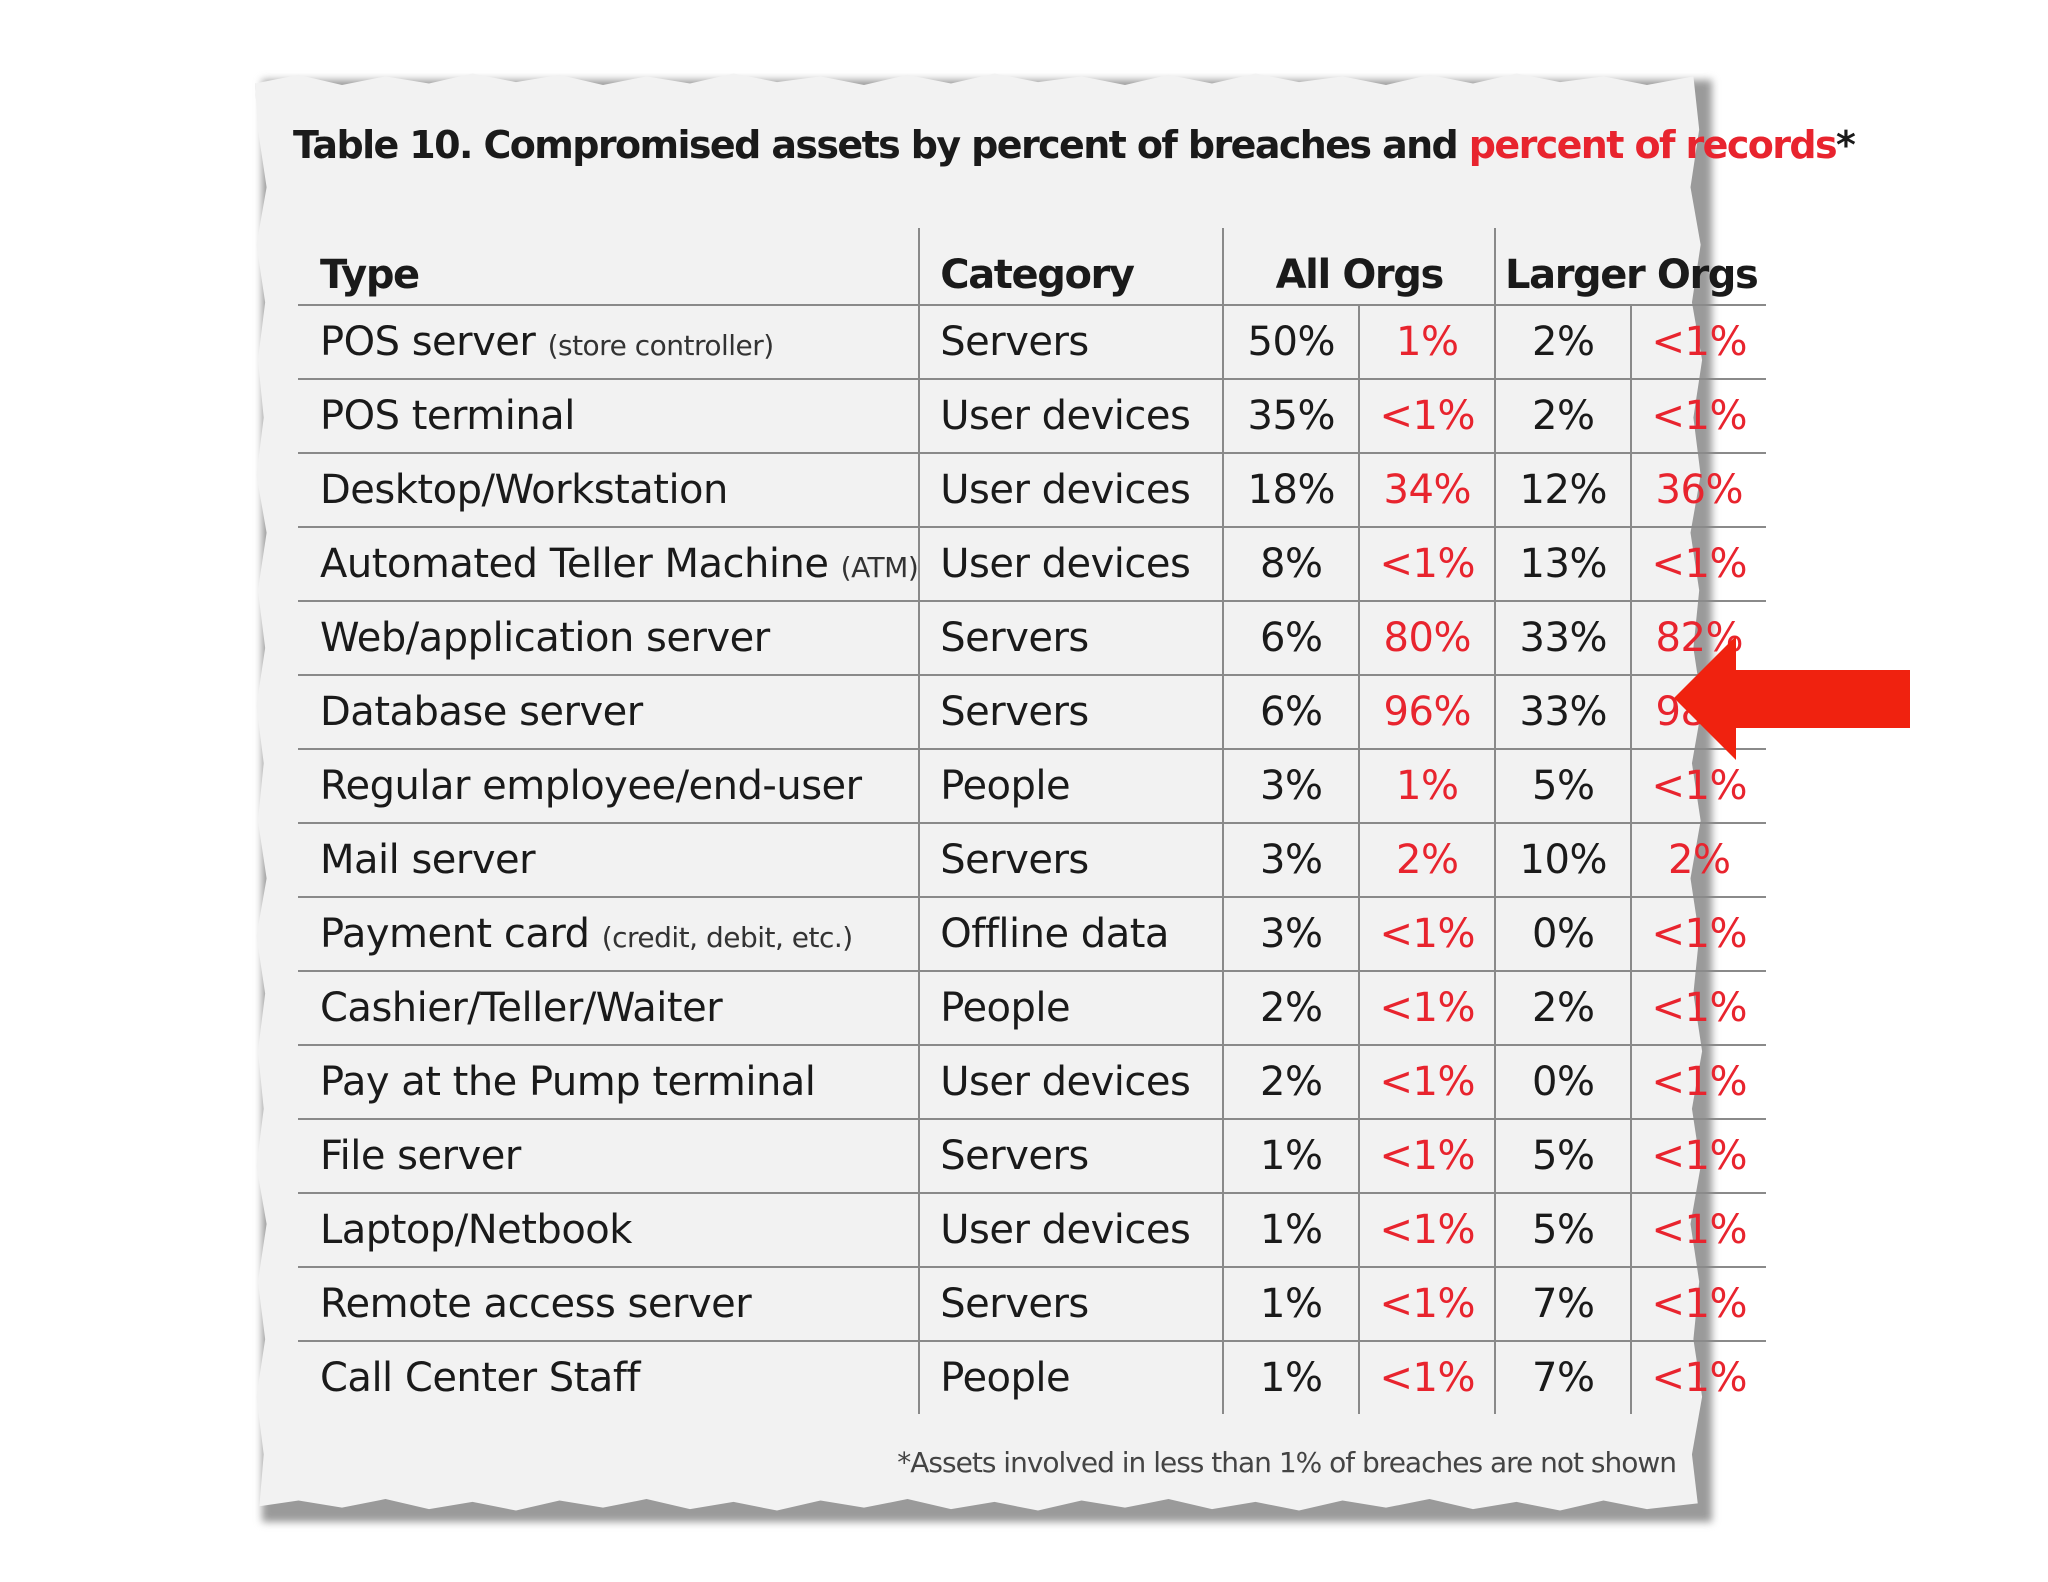 This screenshot has width=2048, height=1582. Describe the element at coordinates (1563, 563) in the screenshot. I see `cell-larger-orgs-breaches: 13%` at that location.